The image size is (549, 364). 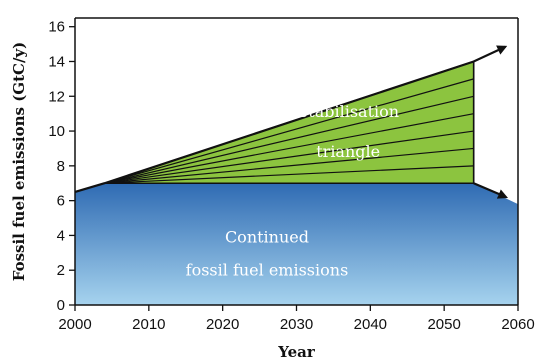 I want to click on x-tick-label: 2020, so click(x=222, y=324).